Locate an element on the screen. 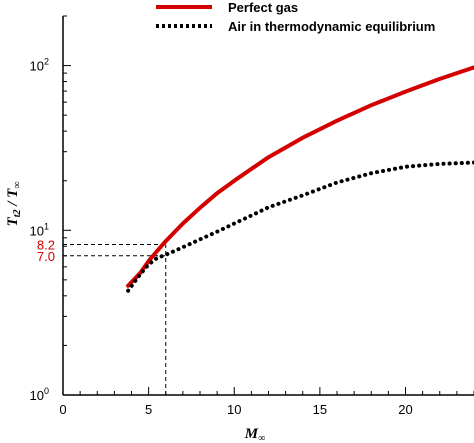 The image size is (474, 443). y-axis-label-numerator: T is located at coordinates (13, 221).